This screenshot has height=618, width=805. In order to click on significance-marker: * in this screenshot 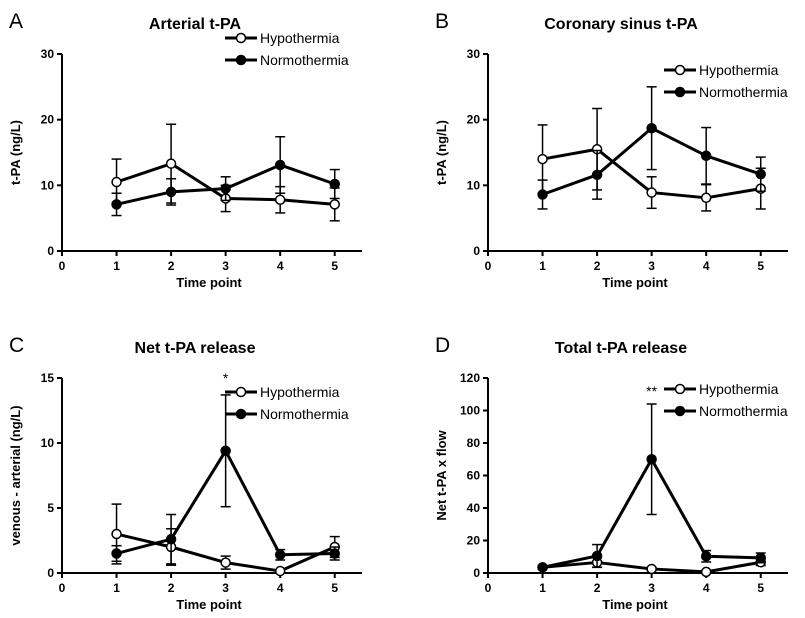, I will do `click(226, 378)`.